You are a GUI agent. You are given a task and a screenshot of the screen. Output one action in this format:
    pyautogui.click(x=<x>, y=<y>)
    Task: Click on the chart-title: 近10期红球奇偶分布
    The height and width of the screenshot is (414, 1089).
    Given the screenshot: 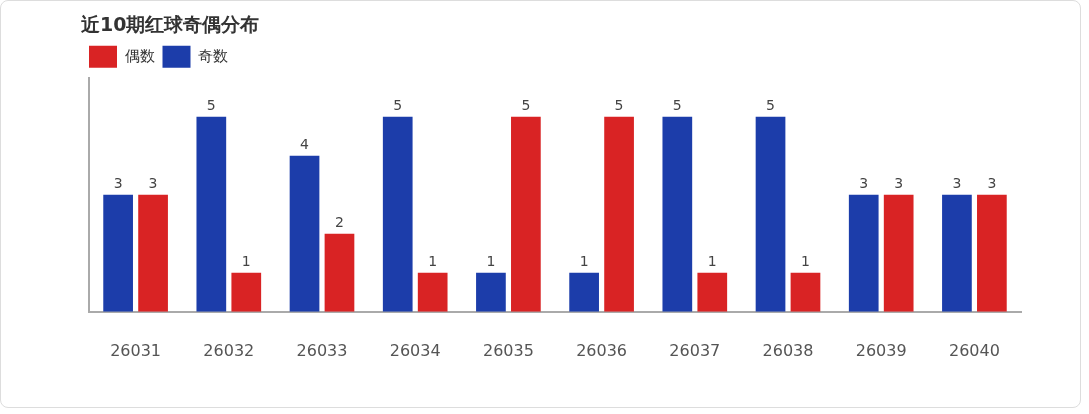 What is the action you would take?
    pyautogui.click(x=170, y=24)
    